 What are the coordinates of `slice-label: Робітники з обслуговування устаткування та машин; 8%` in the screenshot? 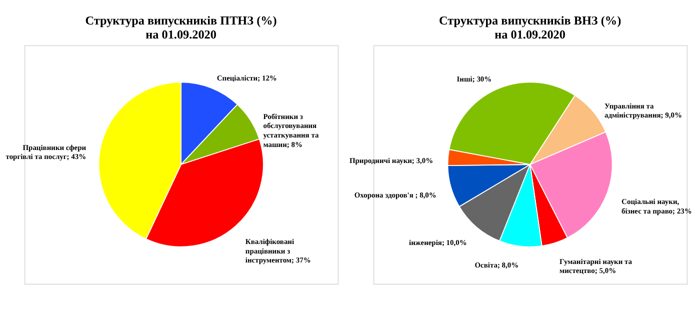 It's located at (291, 130).